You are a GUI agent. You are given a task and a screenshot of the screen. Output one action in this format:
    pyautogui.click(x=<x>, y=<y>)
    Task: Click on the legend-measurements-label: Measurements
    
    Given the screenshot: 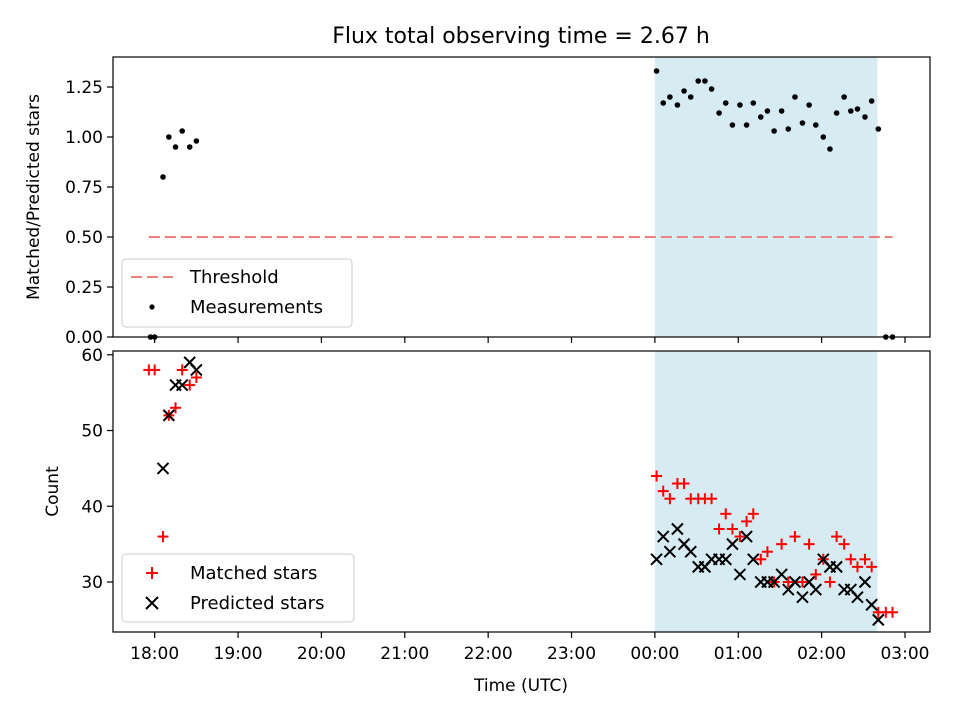 What is the action you would take?
    pyautogui.click(x=256, y=307)
    